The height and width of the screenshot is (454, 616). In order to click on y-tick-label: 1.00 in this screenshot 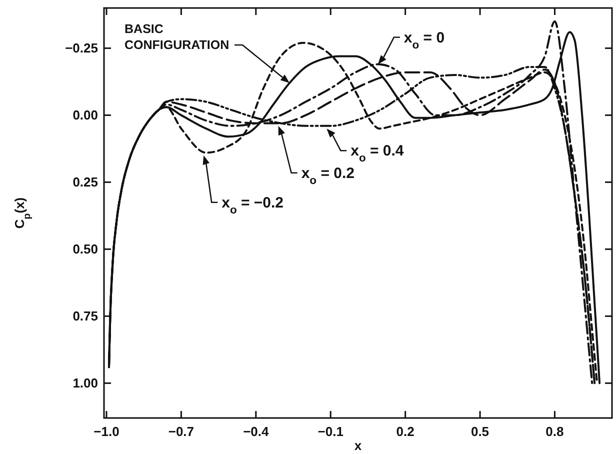, I will do `click(85, 383)`.